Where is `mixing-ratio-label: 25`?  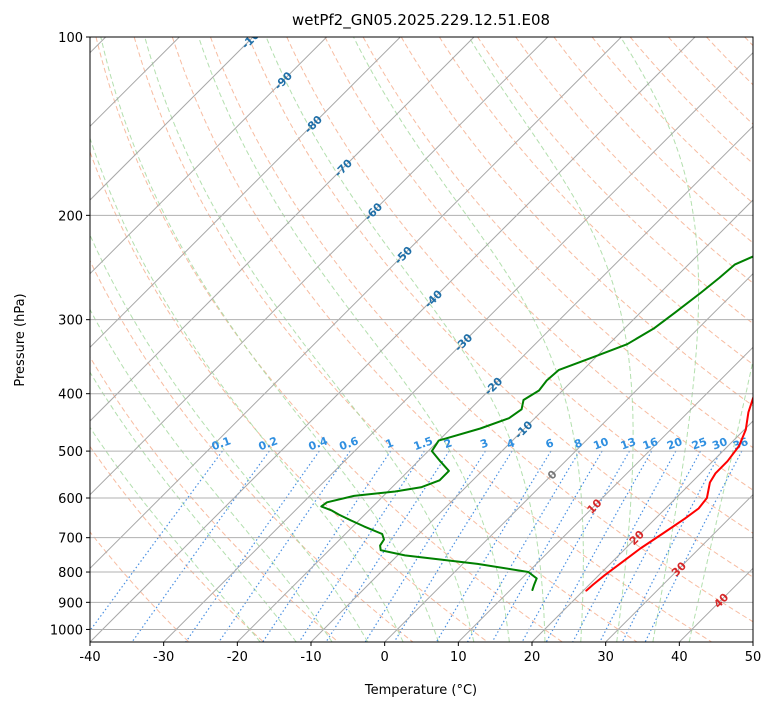
mixing-ratio-label: 25 is located at coordinates (699, 443).